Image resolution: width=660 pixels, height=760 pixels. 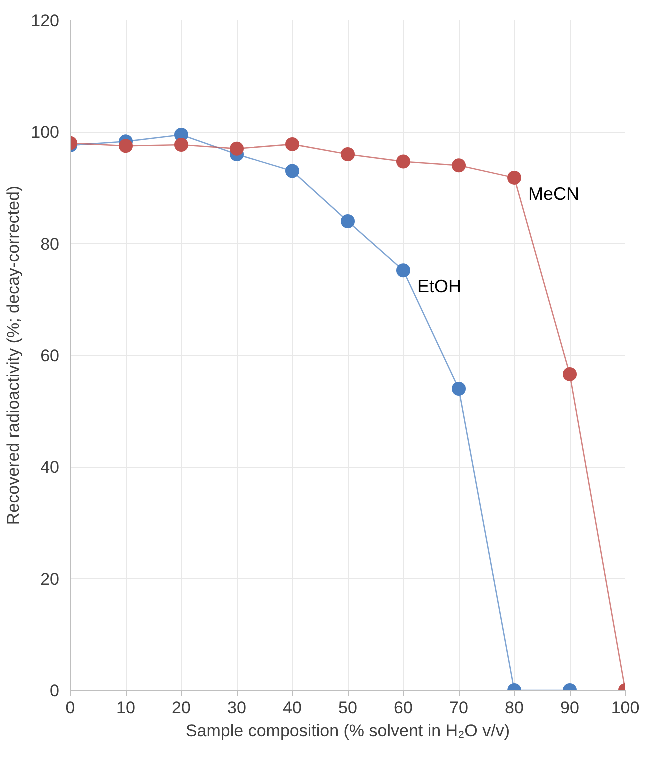 What do you see at coordinates (554, 194) in the screenshot?
I see `series-label: MeCN` at bounding box center [554, 194].